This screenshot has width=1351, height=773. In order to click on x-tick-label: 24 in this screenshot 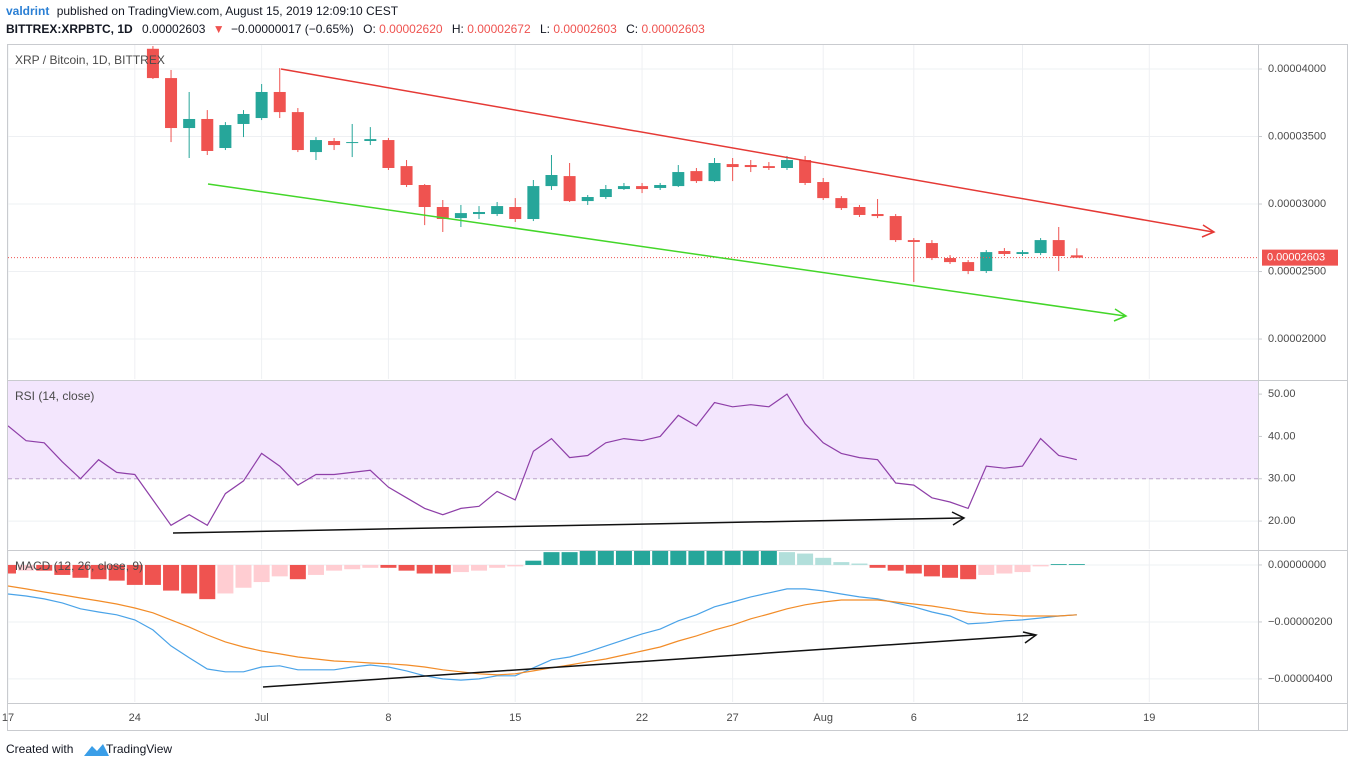, I will do `click(135, 718)`.